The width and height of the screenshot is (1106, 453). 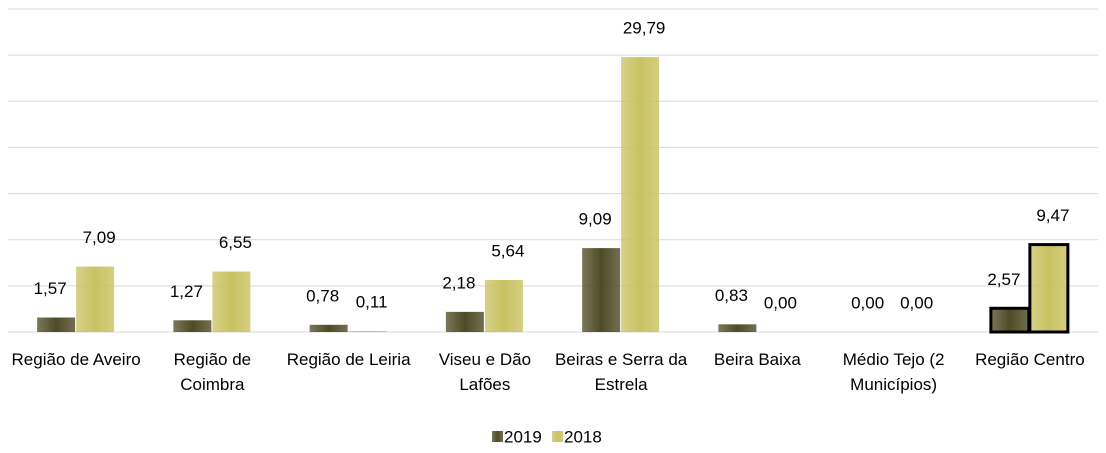 I want to click on value-label: 2,18, so click(x=458, y=282).